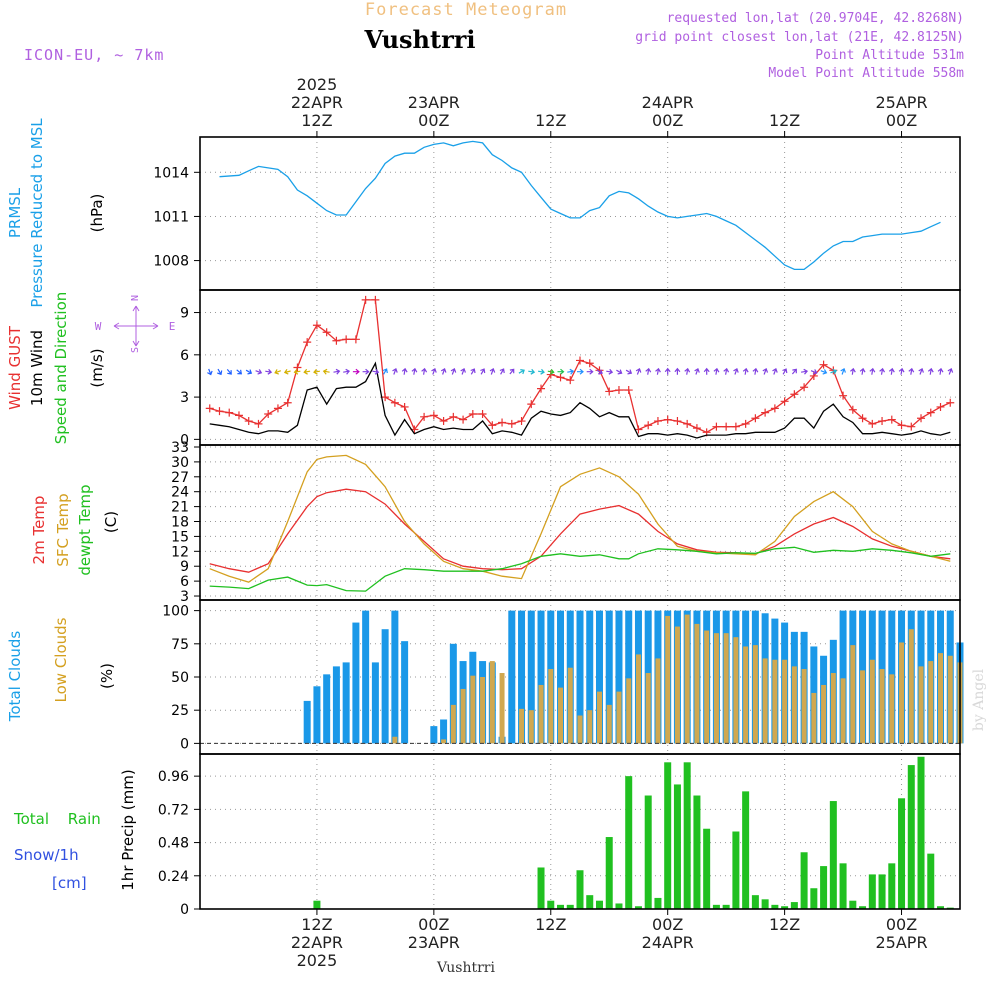 This screenshot has width=1000, height=1000. Describe the element at coordinates (15, 367) in the screenshot. I see `label-wind-gust: Wind GUST` at that location.